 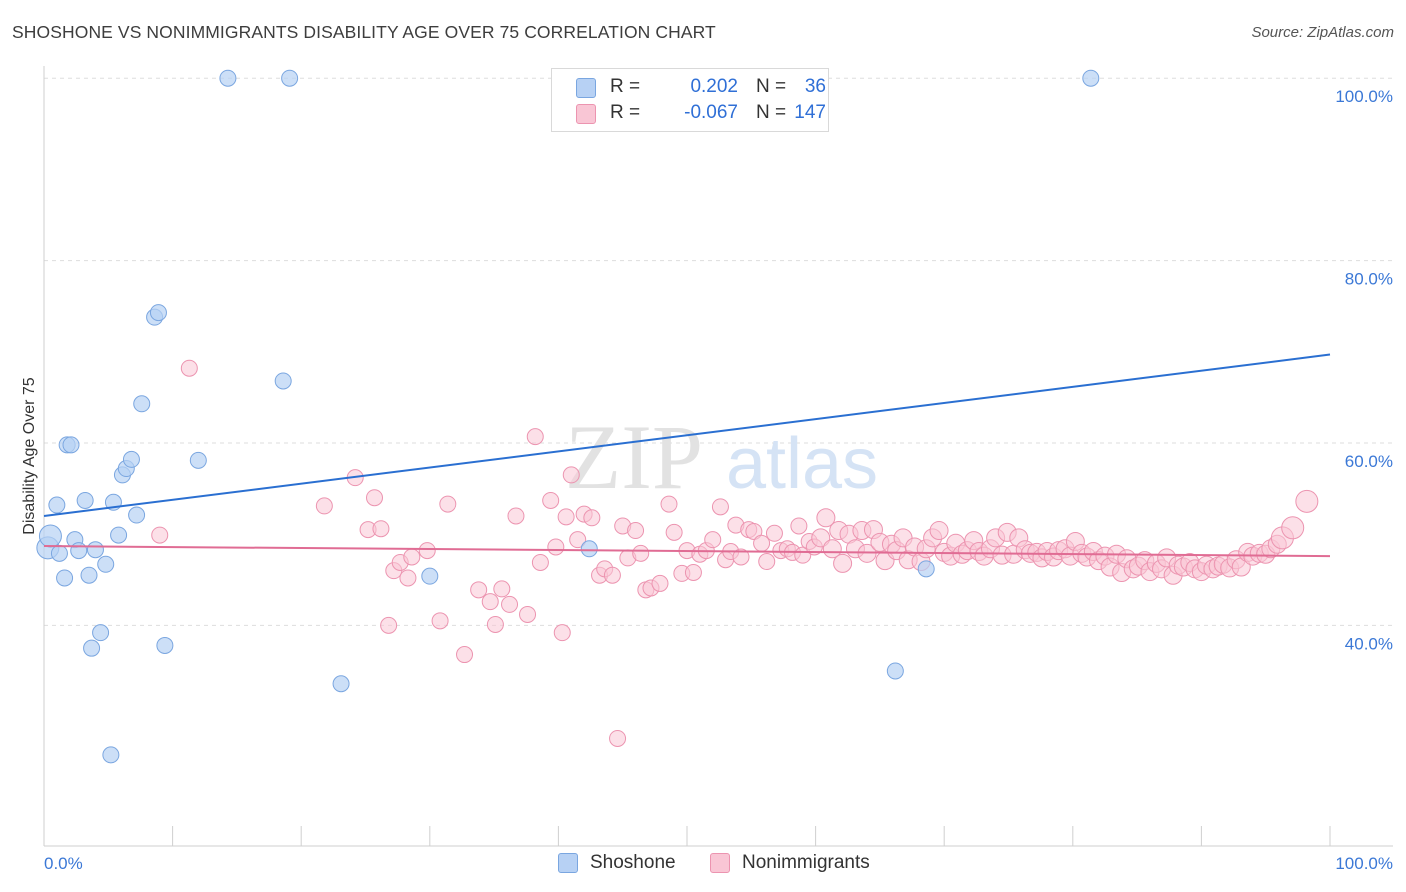 I want to click on y-tick-label: 100.0%, so click(x=1364, y=96).